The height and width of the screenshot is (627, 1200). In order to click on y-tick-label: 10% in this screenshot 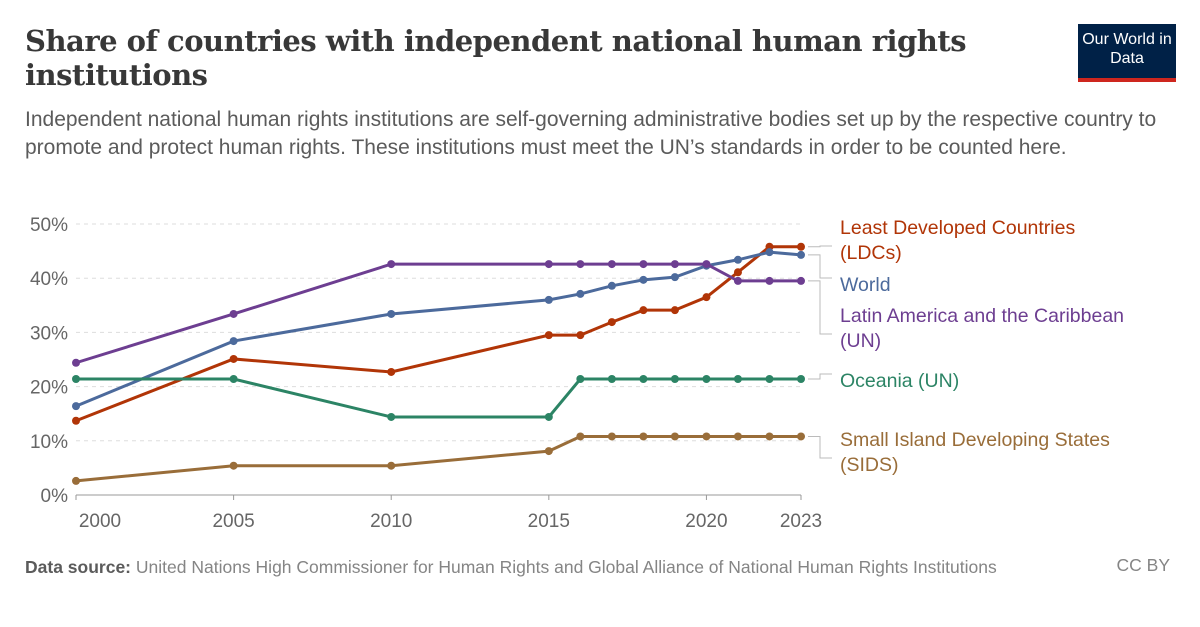, I will do `click(49, 442)`.